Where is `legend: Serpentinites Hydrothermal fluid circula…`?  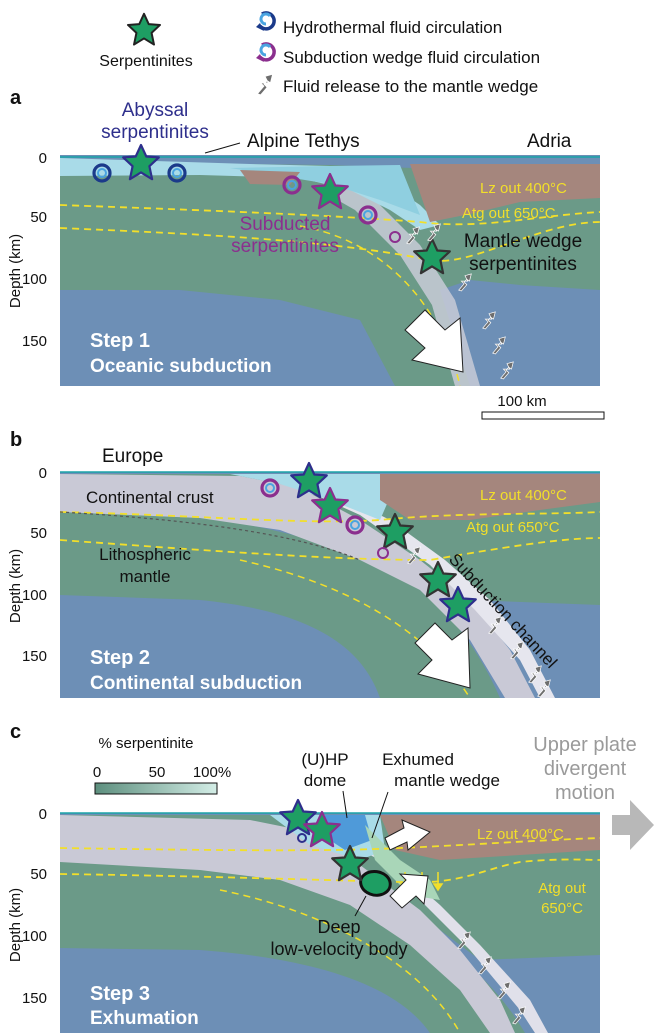 legend: Serpentinites Hydrothermal fluid circula… is located at coordinates (319, 53).